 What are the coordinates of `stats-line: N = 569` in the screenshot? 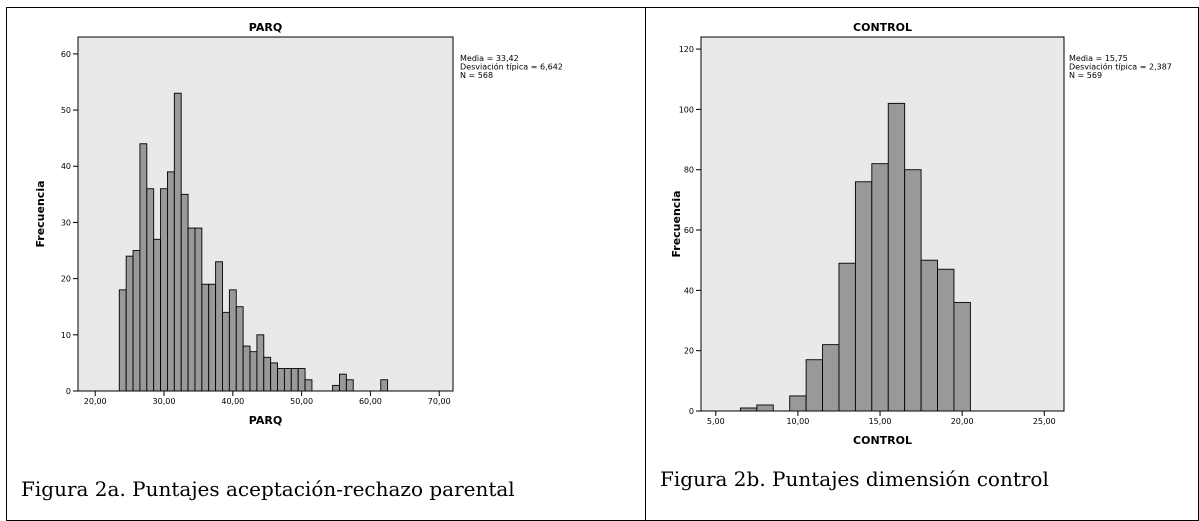 It's located at (1085, 75).